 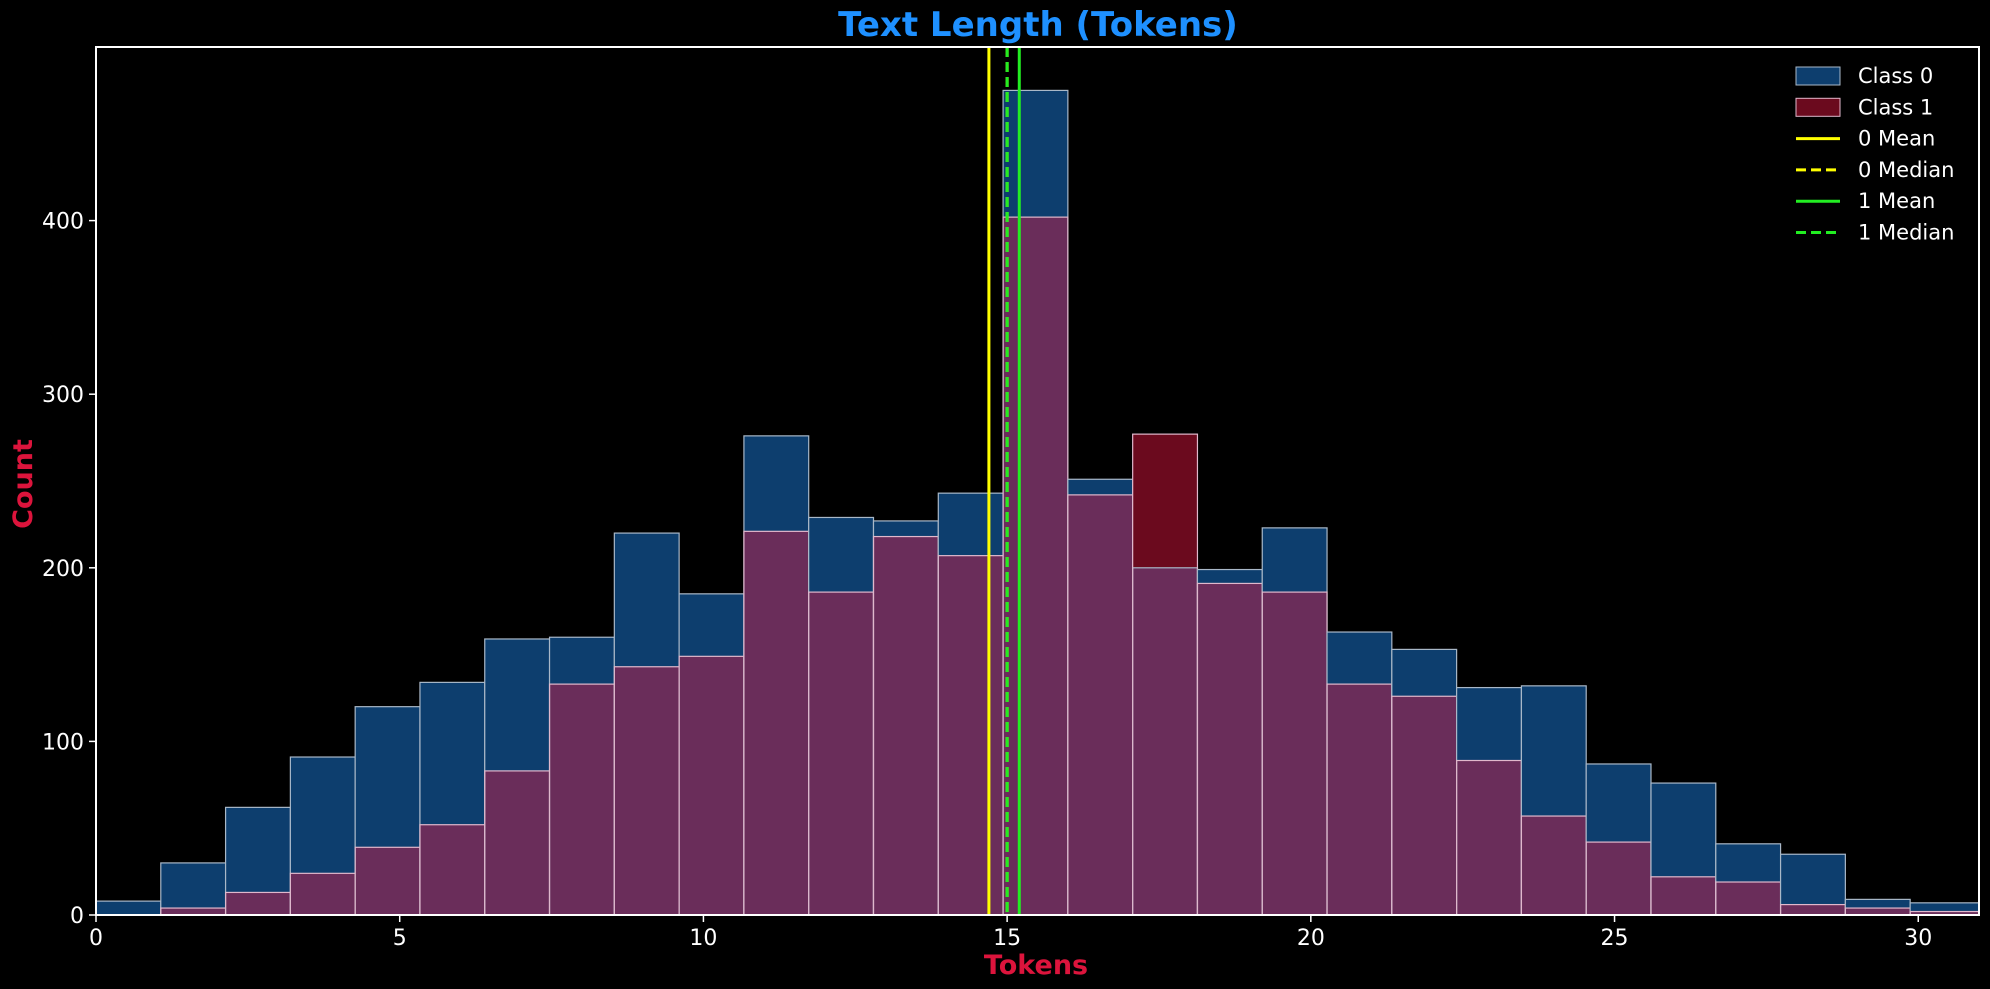 I want to click on x-tick-label: 10, so click(x=703, y=938).